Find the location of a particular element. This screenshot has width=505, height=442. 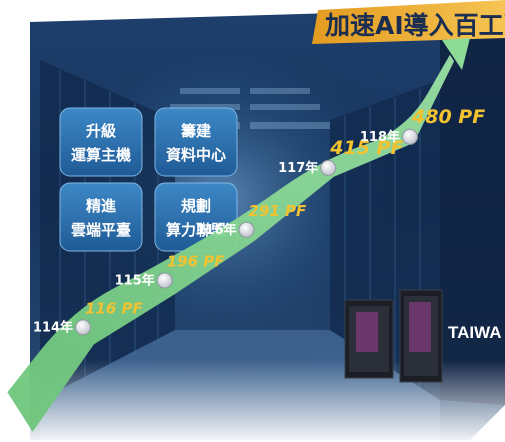

data-label: 480 PF is located at coordinates (448, 117).